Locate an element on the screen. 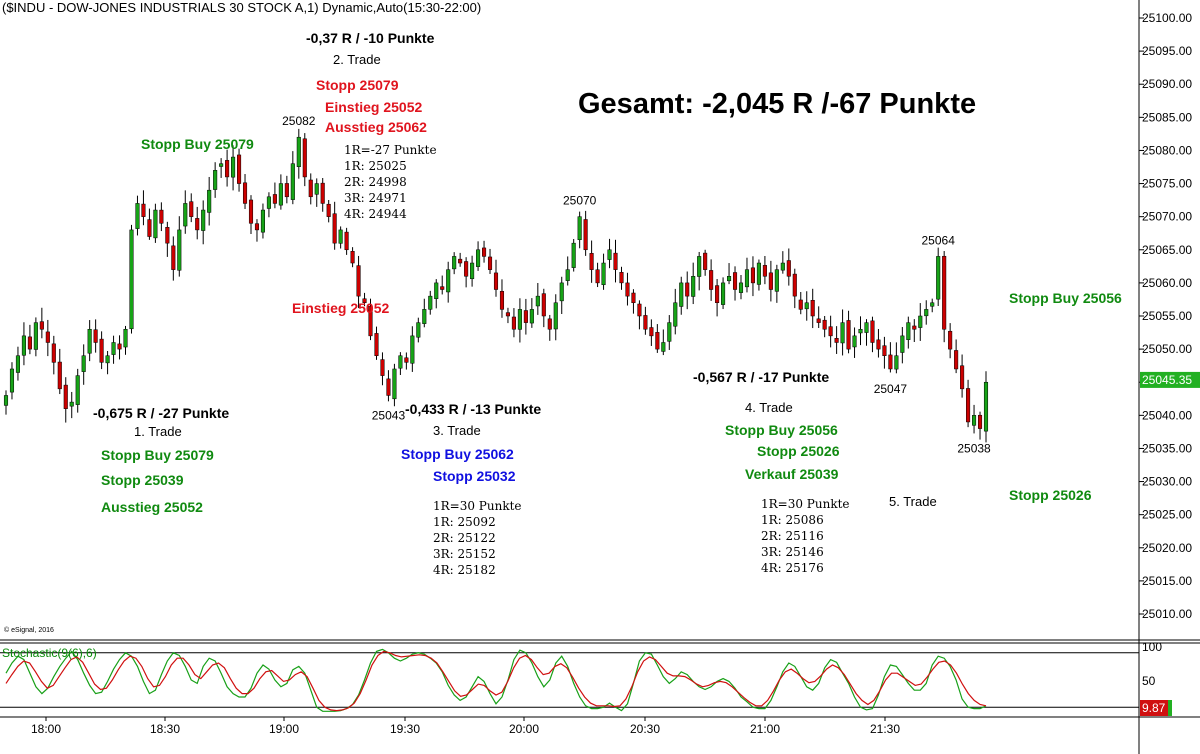  price-tick-label: 25025.00 is located at coordinates (1167, 515).